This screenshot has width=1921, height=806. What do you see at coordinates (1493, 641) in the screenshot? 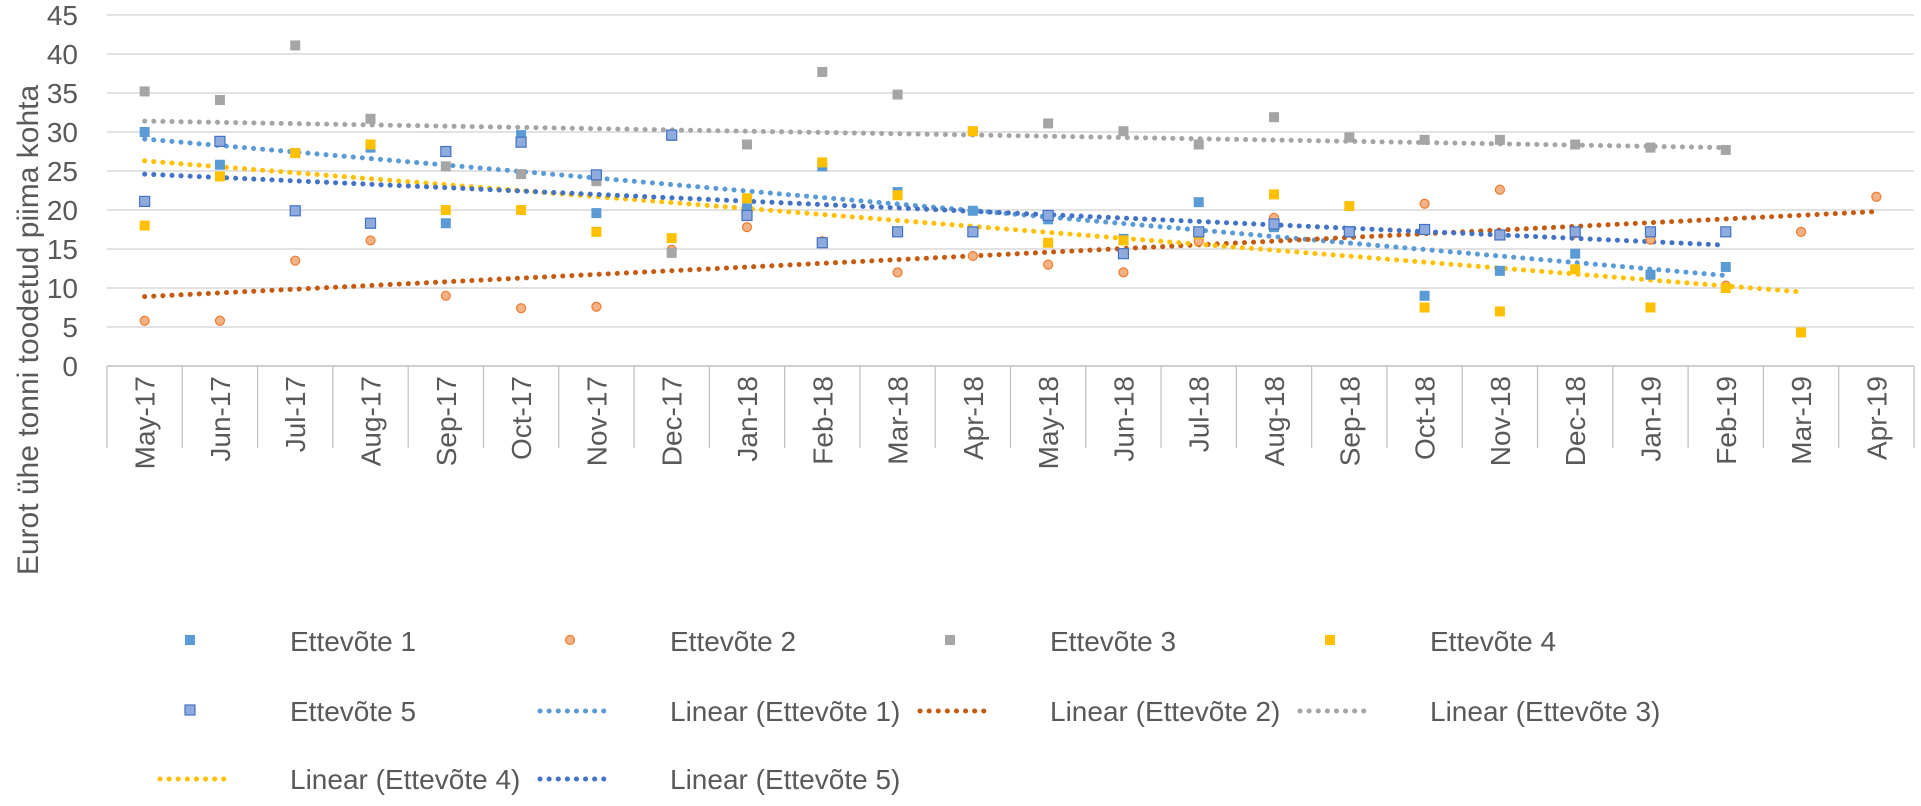
I see `legend-label: Ettevõte 4` at bounding box center [1493, 641].